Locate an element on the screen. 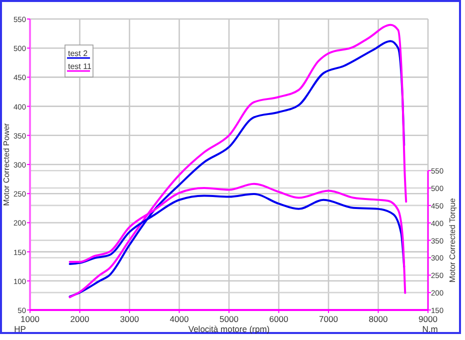  x-tick-label: 7000 is located at coordinates (328, 319).